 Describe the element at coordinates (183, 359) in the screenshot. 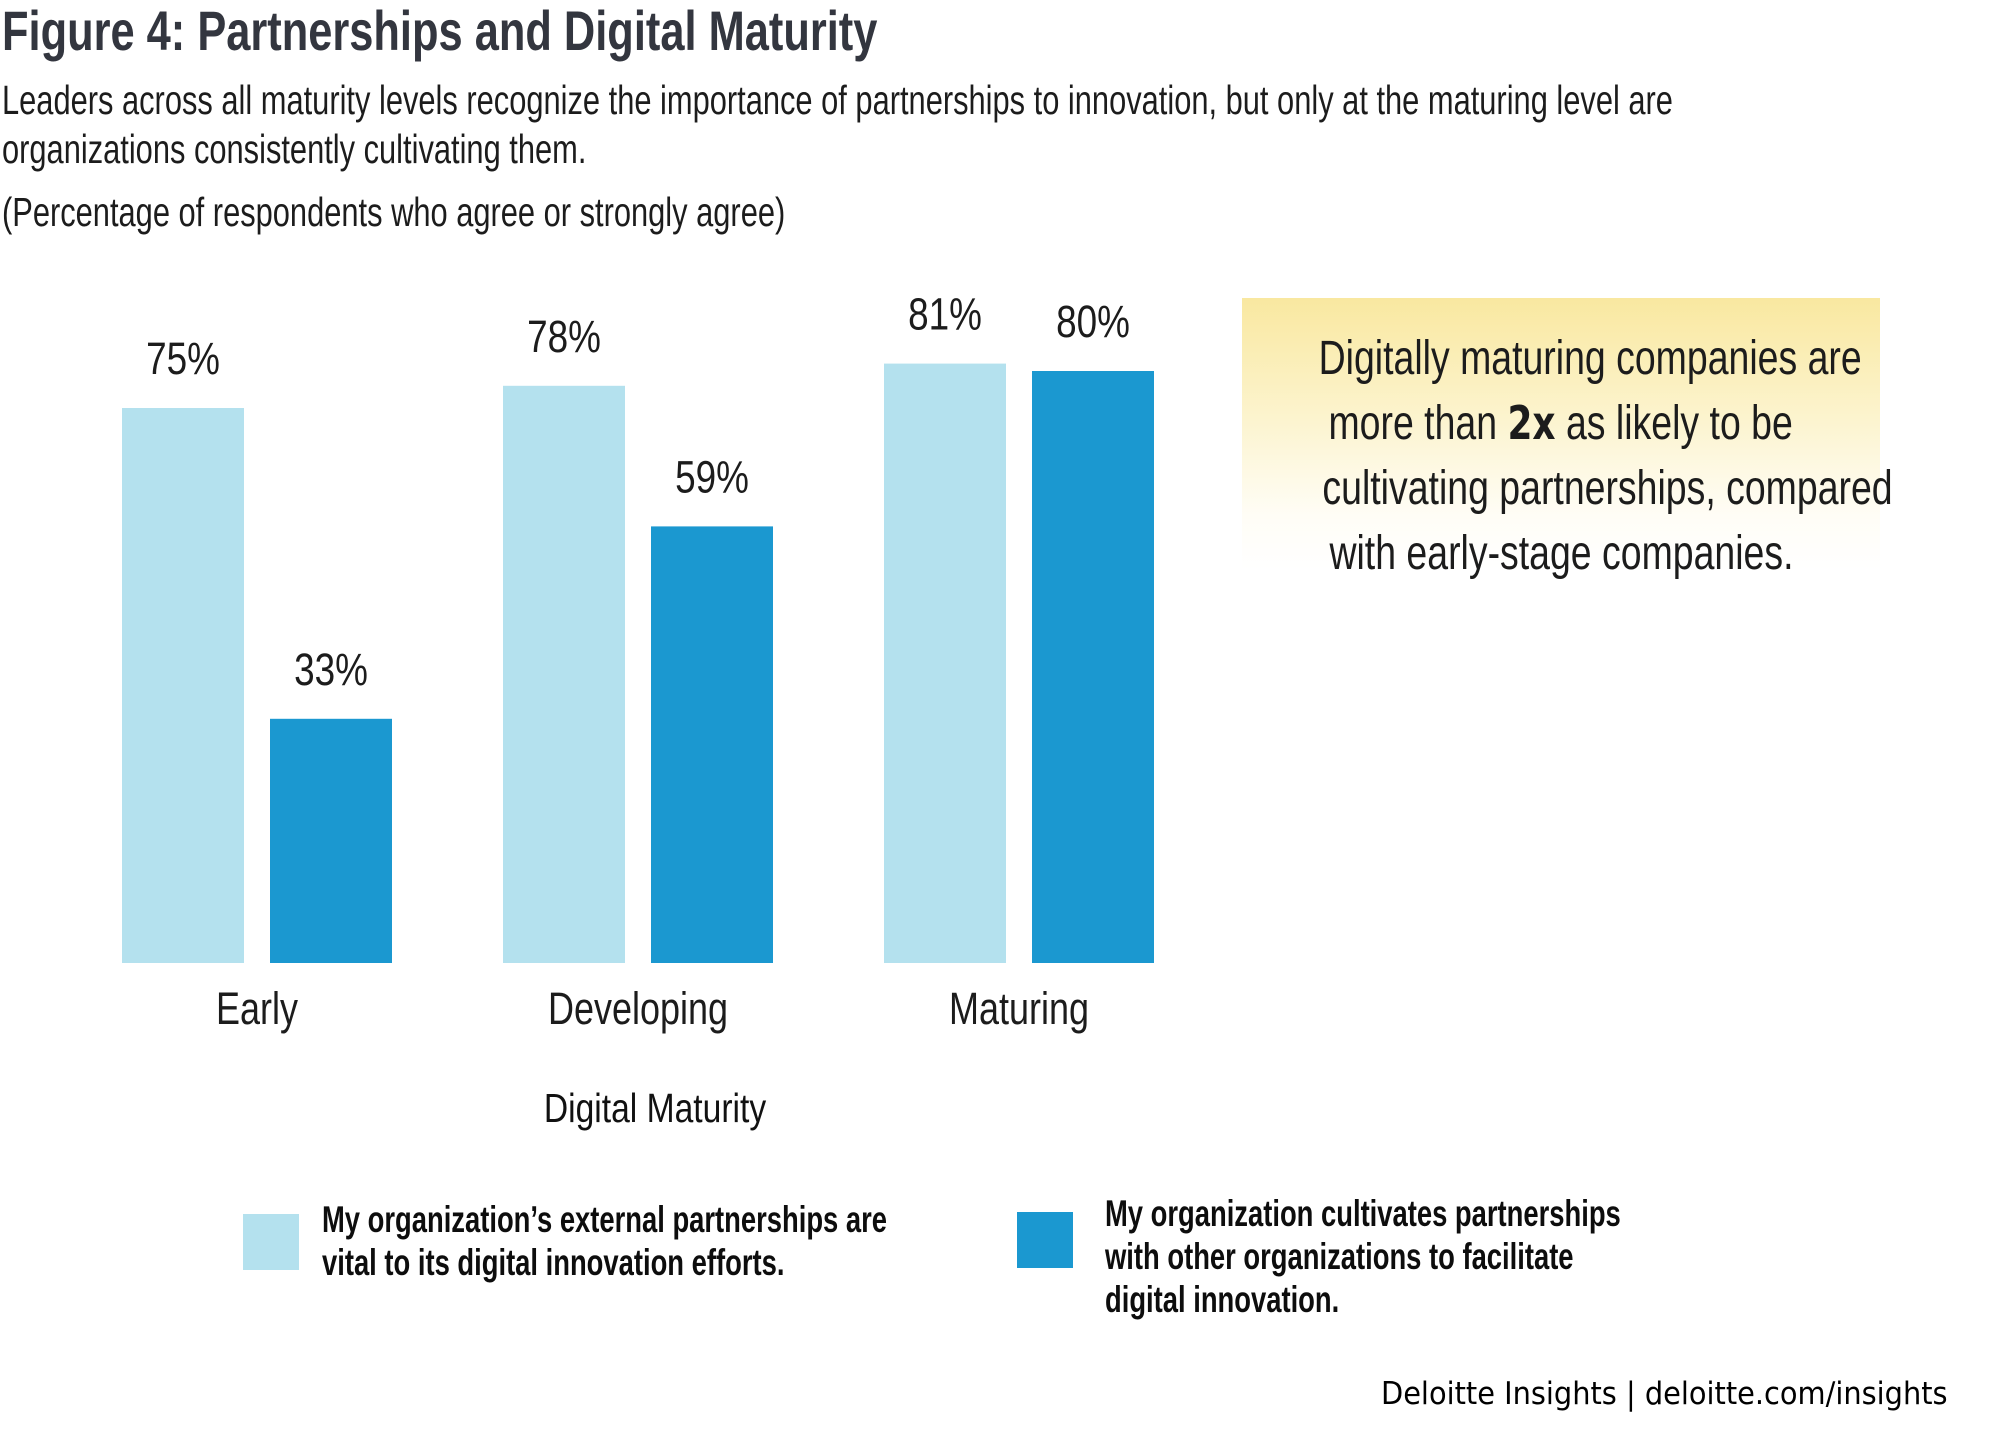

I see `bar-value-label-early-series-1: 75%` at that location.